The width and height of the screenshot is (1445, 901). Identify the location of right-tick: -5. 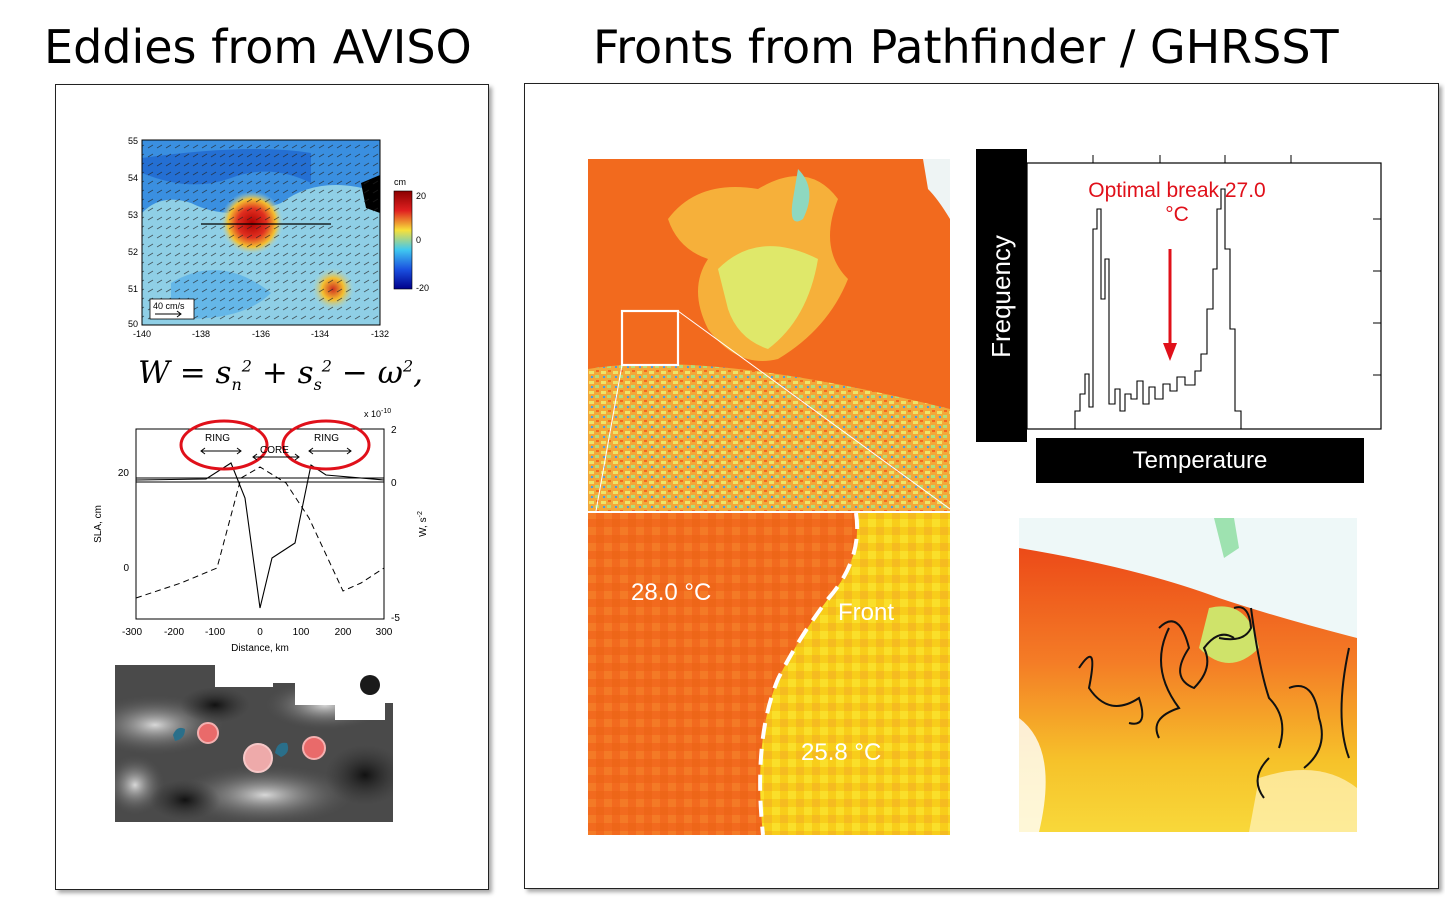
(395, 618).